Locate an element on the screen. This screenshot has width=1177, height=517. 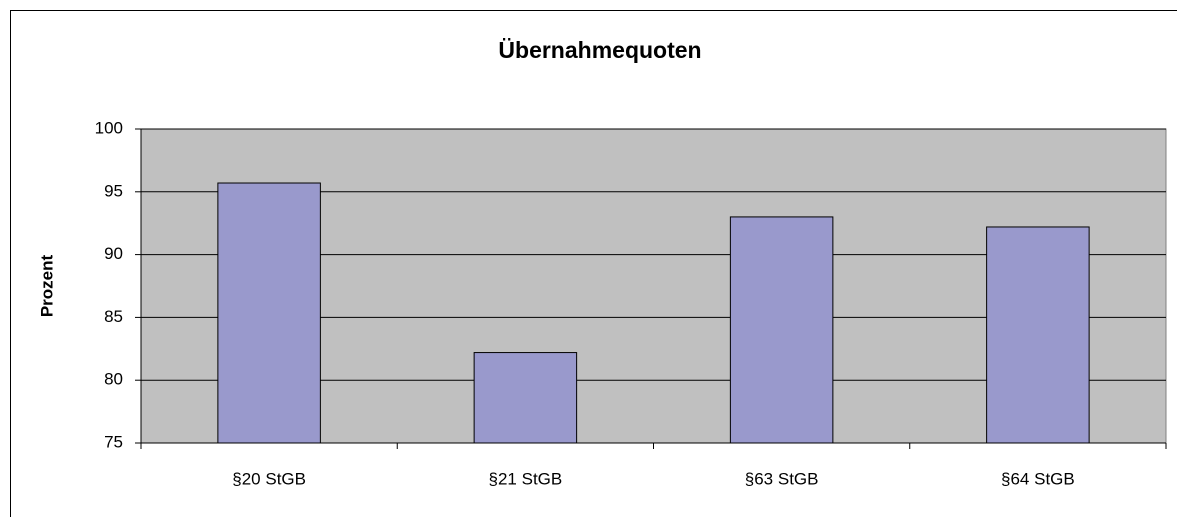
y-tick-label: 75 is located at coordinates (113, 441).